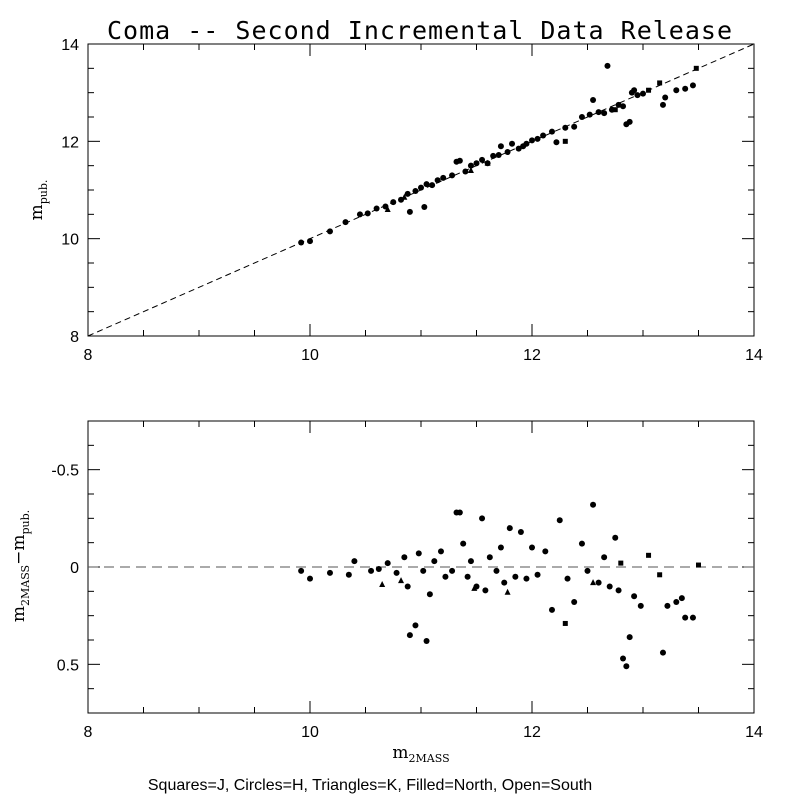 This screenshot has width=798, height=798. What do you see at coordinates (429, 758) in the screenshot?
I see `bottom-xlabel-sub: 2MASS` at bounding box center [429, 758].